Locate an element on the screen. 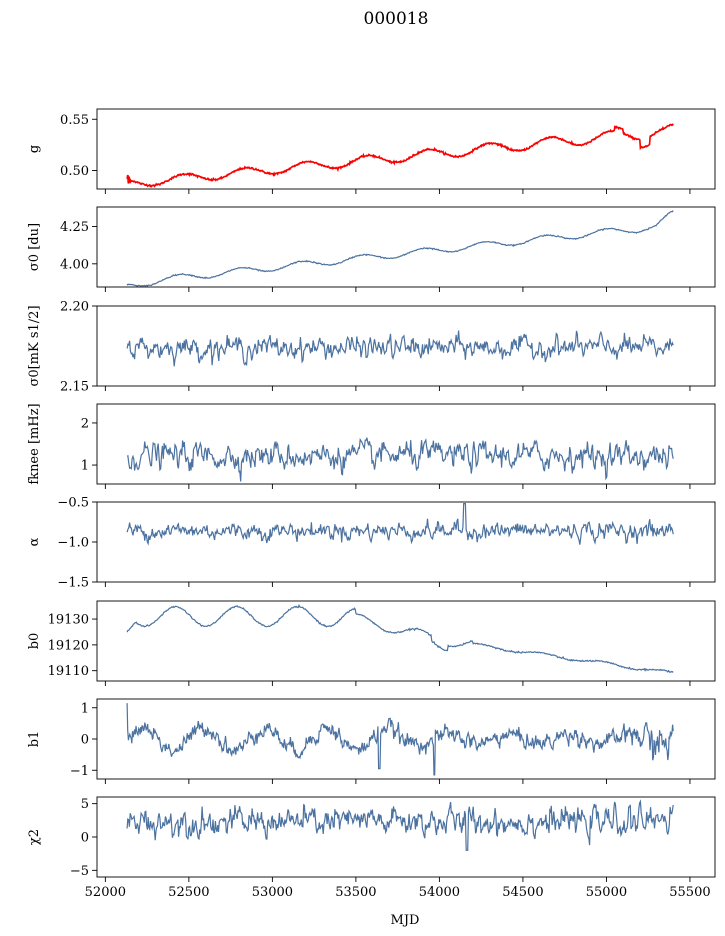  panel-fknee: 1 2 fknee [mHz] is located at coordinates (371, 446).